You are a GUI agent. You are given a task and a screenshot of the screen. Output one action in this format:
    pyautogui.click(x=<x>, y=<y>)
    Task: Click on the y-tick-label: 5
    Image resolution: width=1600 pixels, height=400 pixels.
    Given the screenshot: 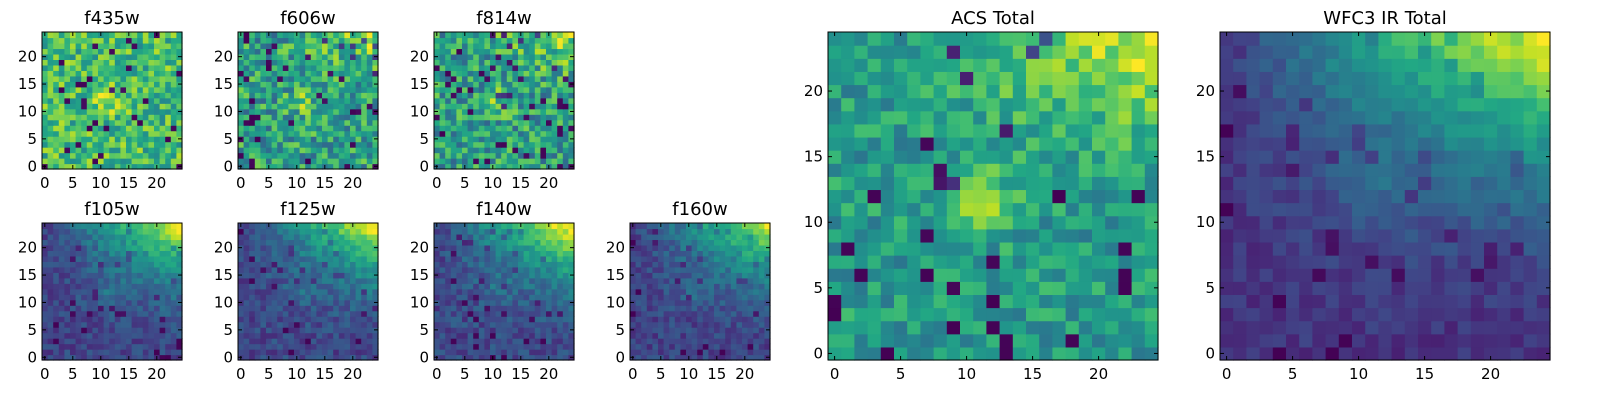 What is the action you would take?
    pyautogui.click(x=424, y=139)
    